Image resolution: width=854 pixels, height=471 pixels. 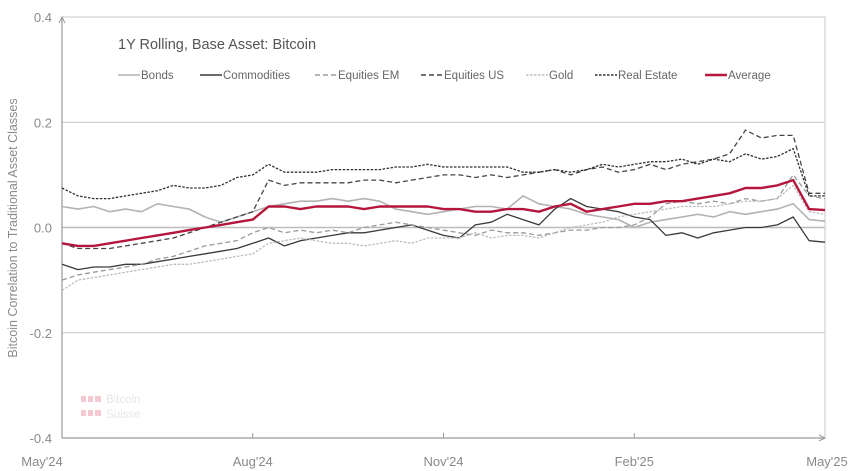 What do you see at coordinates (43, 17) in the screenshot?
I see `y-tick-label: 0.4` at bounding box center [43, 17].